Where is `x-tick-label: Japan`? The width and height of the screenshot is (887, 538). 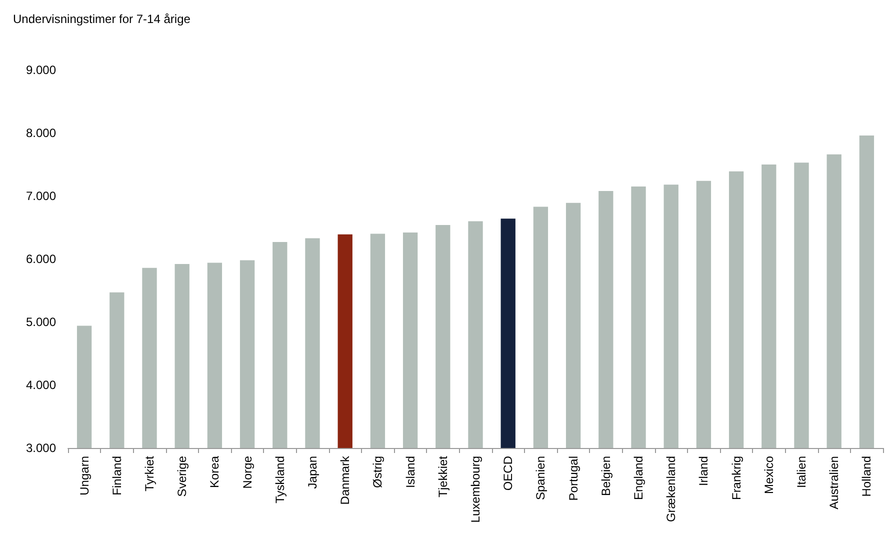
x-tick-label: Japan is located at coordinates (313, 472).